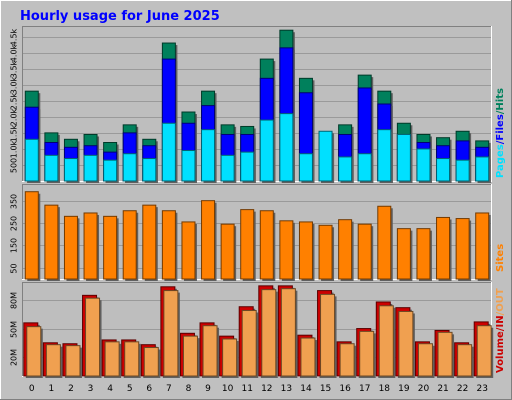 This screenshot has height=400, width=512. Describe the element at coordinates (442, 389) in the screenshot. I see `x-tick-label: 21` at that location.